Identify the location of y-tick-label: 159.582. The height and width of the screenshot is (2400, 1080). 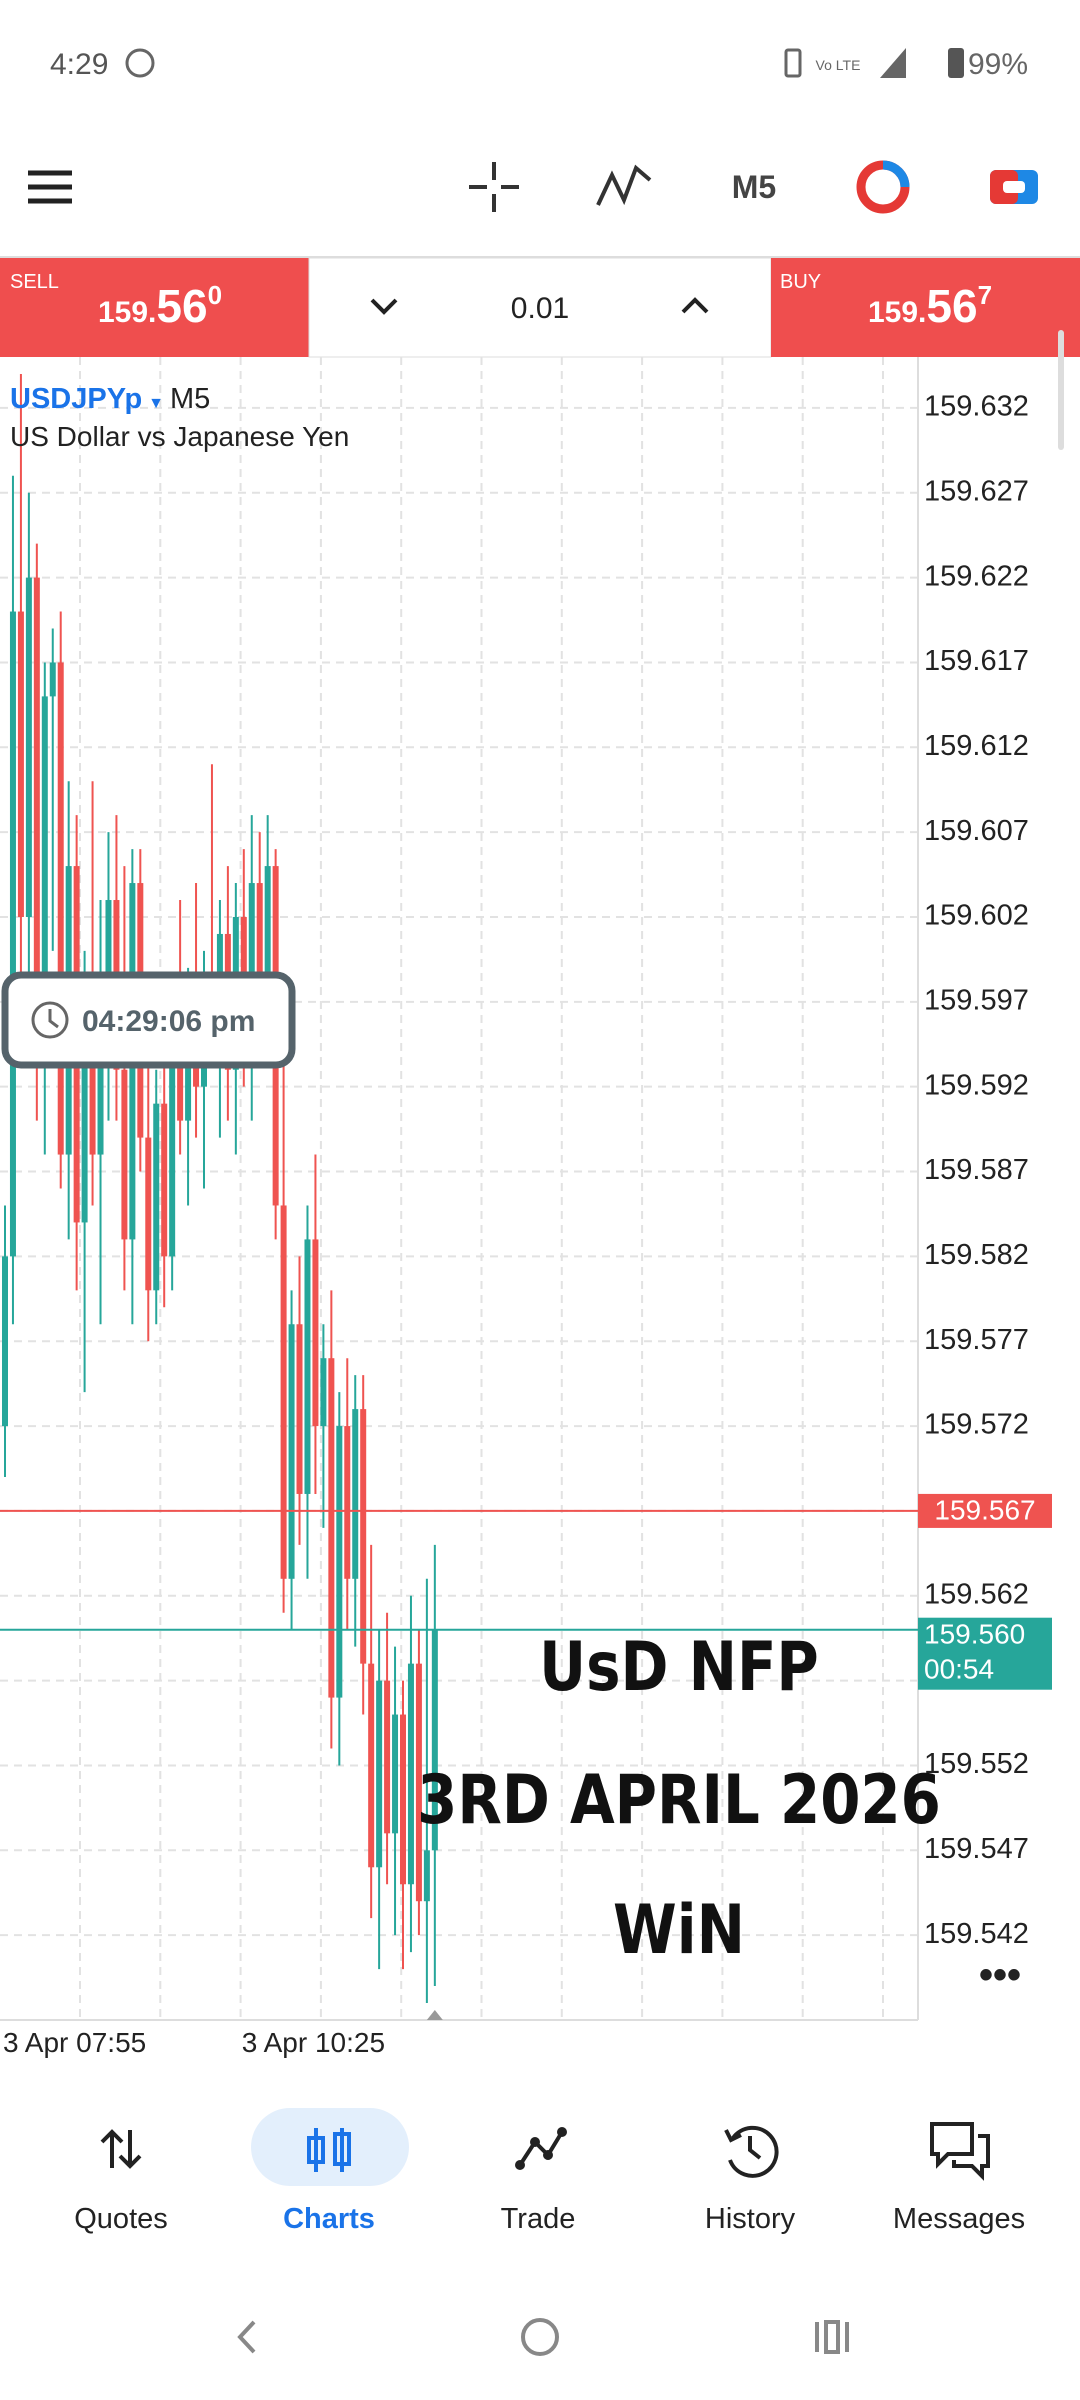
(976, 1255).